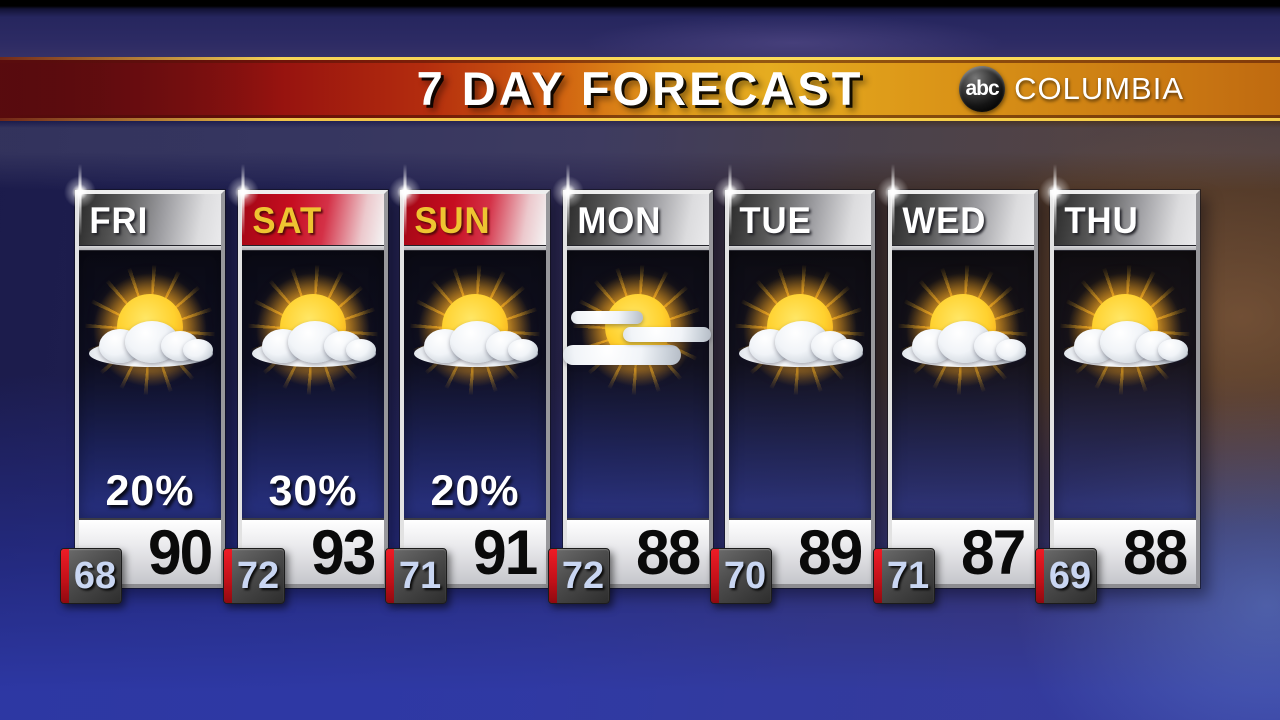 The height and width of the screenshot is (720, 1280). Describe the element at coordinates (95, 576) in the screenshot. I see `low-temp: 68` at that location.